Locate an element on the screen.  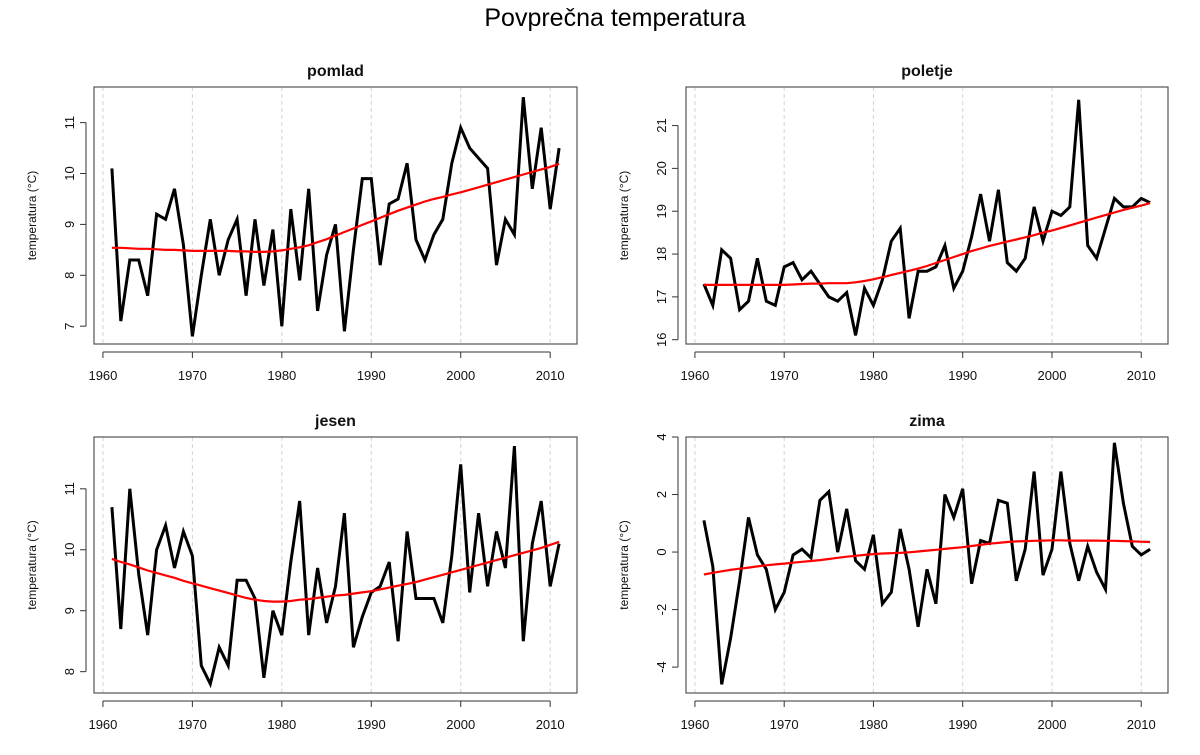
panel-title: jesen is located at coordinates (335, 421).